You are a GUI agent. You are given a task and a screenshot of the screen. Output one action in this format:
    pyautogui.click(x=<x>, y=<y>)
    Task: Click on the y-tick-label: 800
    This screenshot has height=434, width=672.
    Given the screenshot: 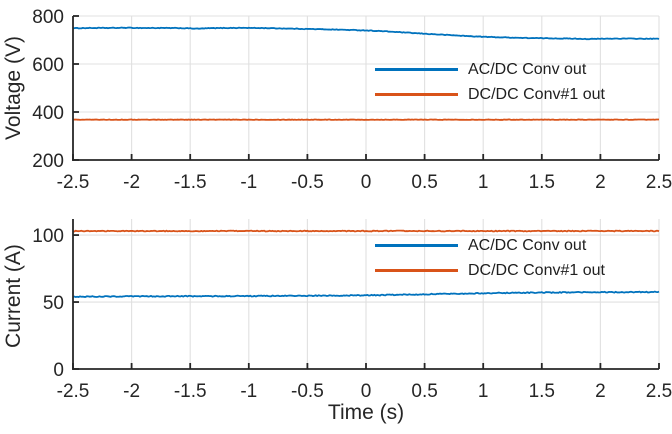 What is the action you would take?
    pyautogui.click(x=48, y=17)
    